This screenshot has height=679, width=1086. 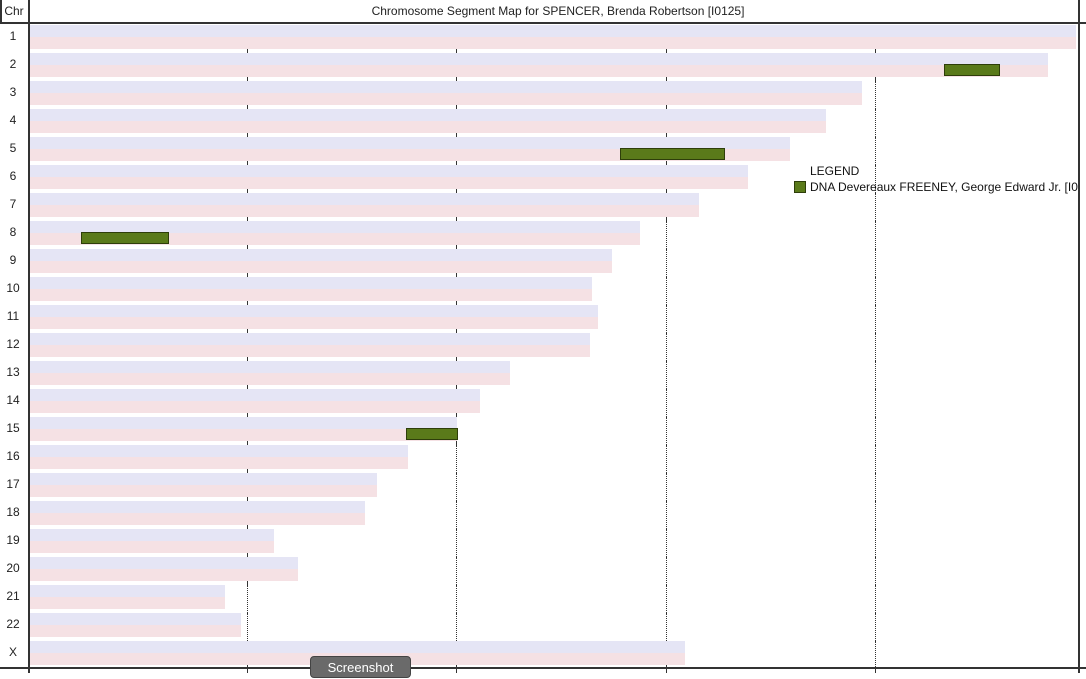 I want to click on frame-top-line, so click(x=543, y=23).